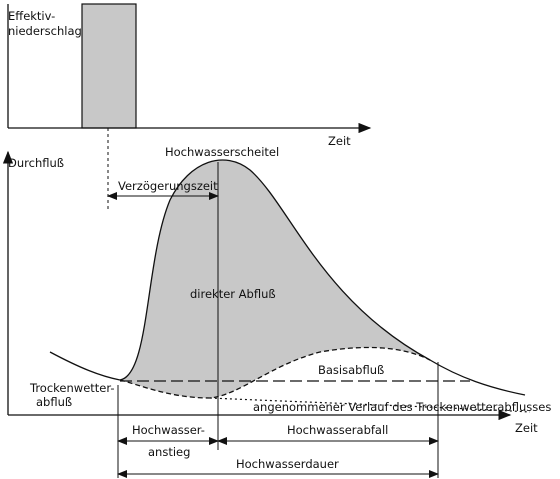 The image size is (560, 479). Describe the element at coordinates (109, 66) in the screenshot. I see `precip-bar` at that location.